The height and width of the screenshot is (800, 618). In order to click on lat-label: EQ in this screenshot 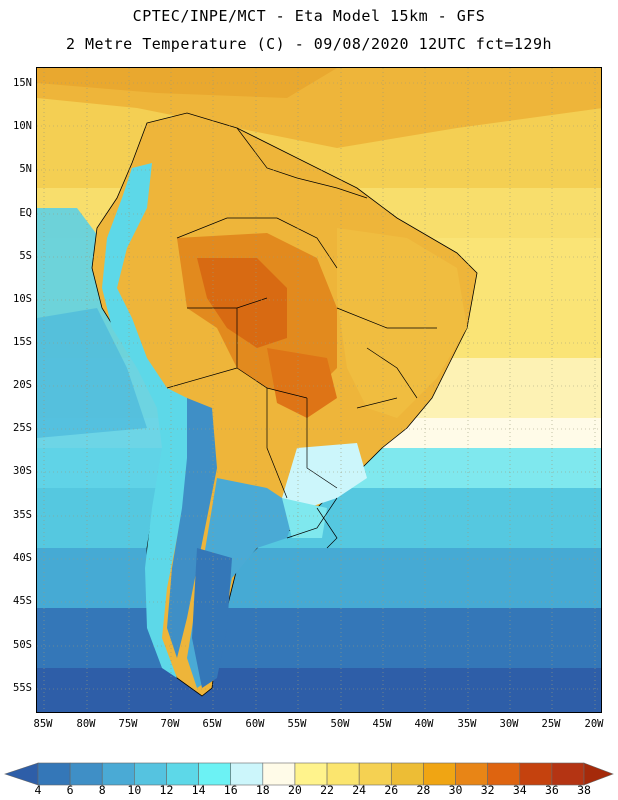, I will do `click(25, 213)`.